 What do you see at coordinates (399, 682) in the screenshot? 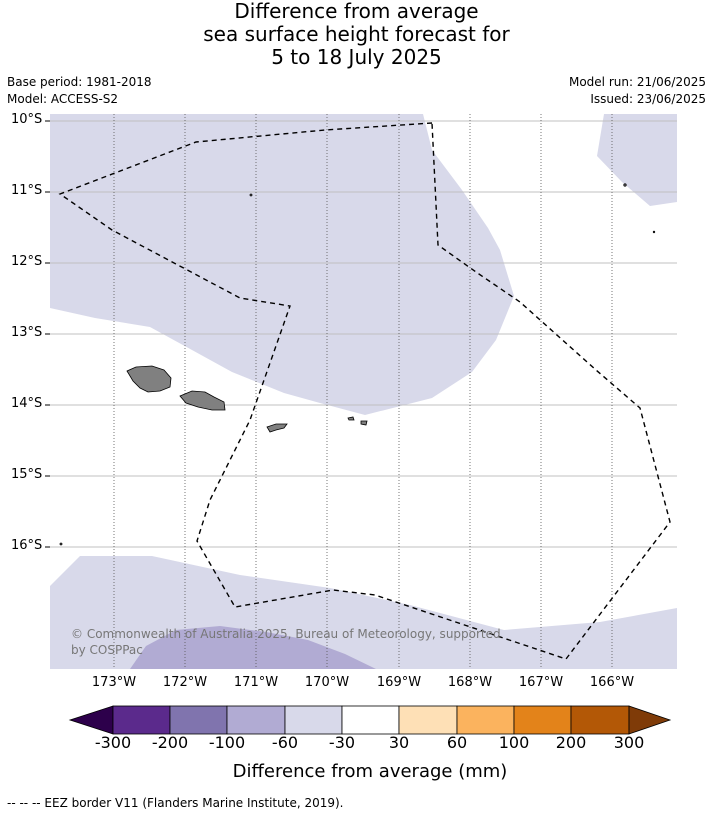
I see `lon-label-169w: 169°W` at bounding box center [399, 682].